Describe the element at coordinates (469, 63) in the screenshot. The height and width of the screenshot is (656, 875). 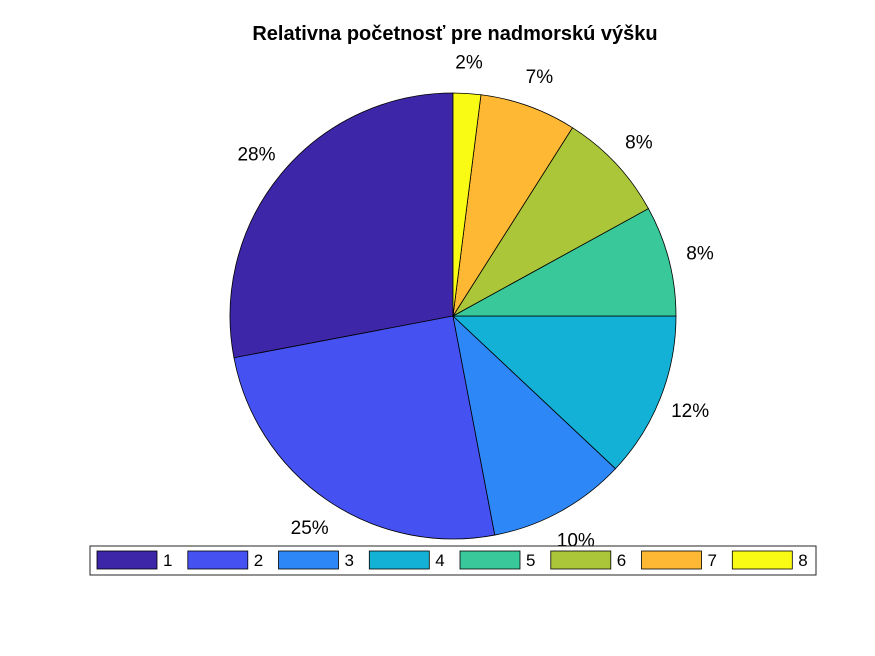
I see `percent-label-8: 2%` at that location.